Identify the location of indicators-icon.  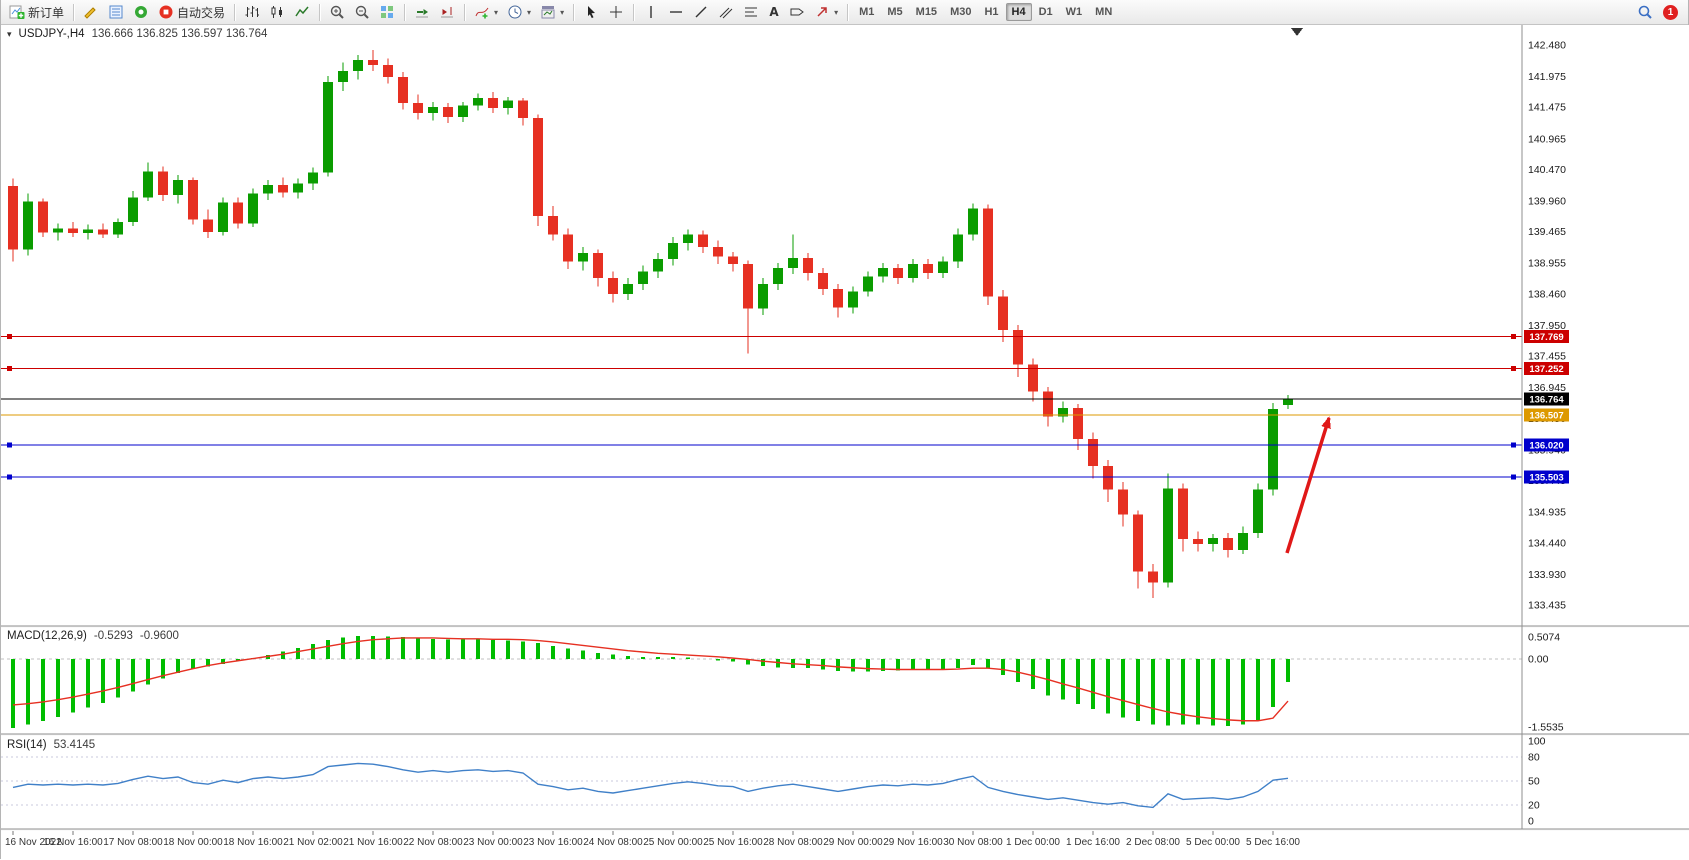
(482, 13).